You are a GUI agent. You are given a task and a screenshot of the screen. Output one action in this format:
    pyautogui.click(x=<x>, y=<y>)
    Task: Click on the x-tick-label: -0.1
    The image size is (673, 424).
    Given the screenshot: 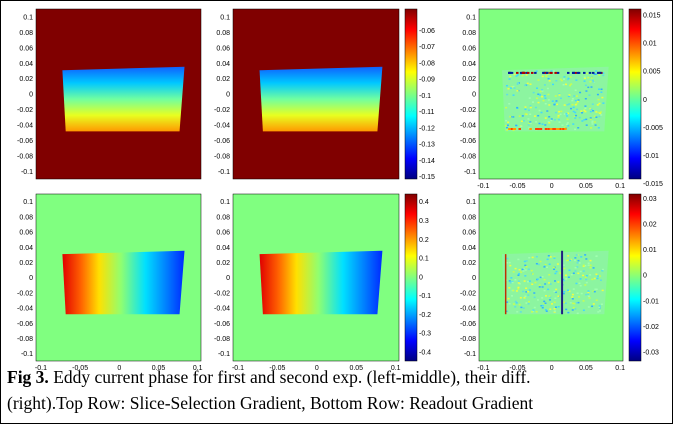 What is the action you would take?
    pyautogui.click(x=483, y=368)
    